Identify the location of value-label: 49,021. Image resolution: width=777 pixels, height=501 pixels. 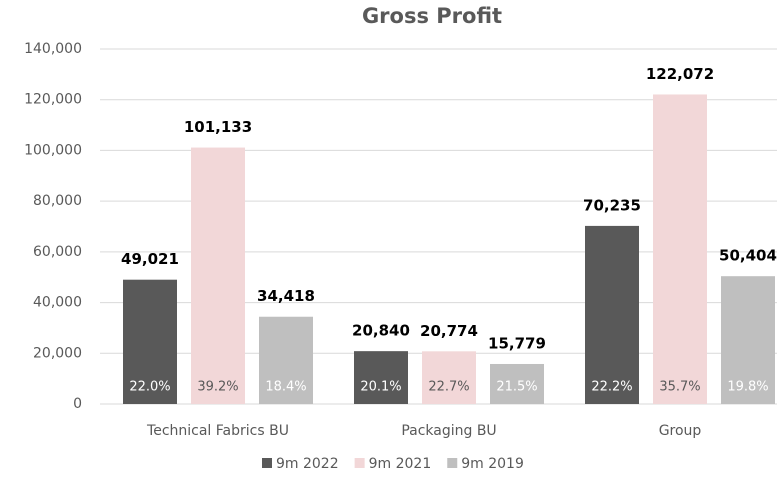
(150, 259).